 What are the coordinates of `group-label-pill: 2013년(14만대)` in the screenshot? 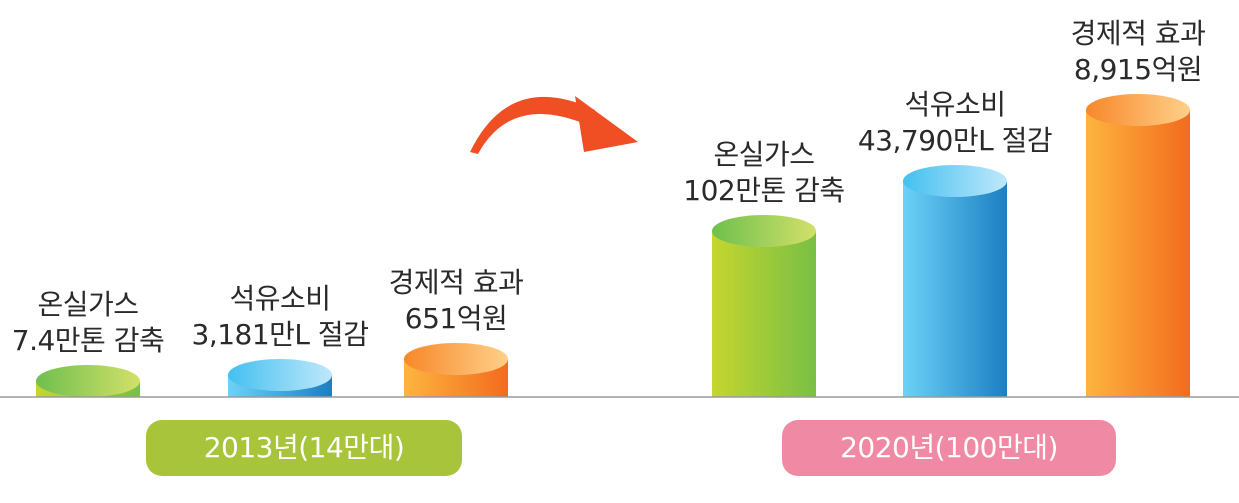 It's located at (304, 448).